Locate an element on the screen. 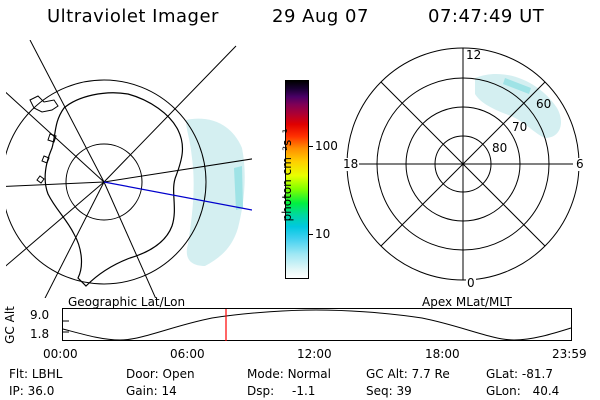  ip-value: 36.0 is located at coordinates (41, 391).